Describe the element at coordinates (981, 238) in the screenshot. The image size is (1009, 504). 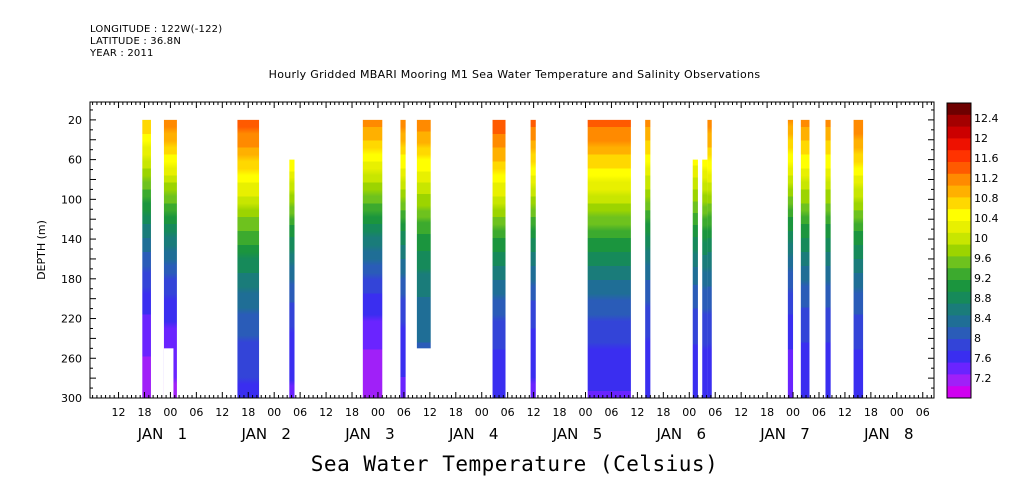
I see `colorbar-label: 10` at that location.